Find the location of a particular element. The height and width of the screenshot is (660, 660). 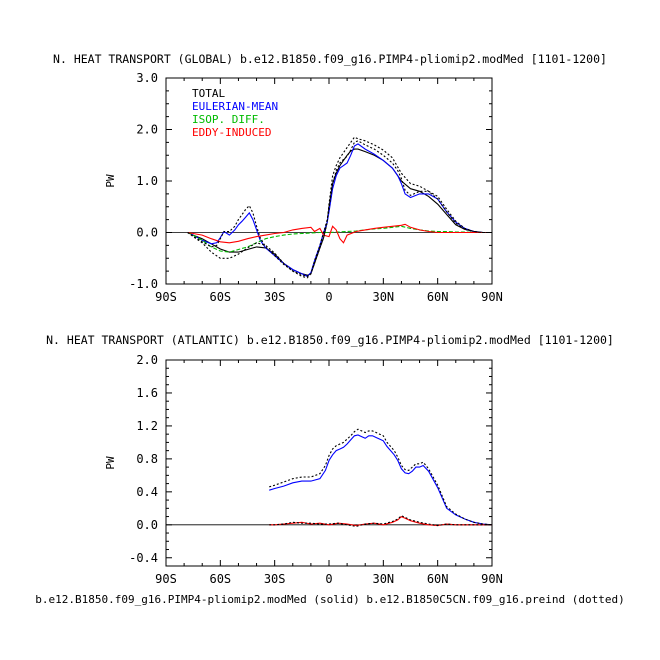

y-tick-label: -0.4 is located at coordinates (143, 558).